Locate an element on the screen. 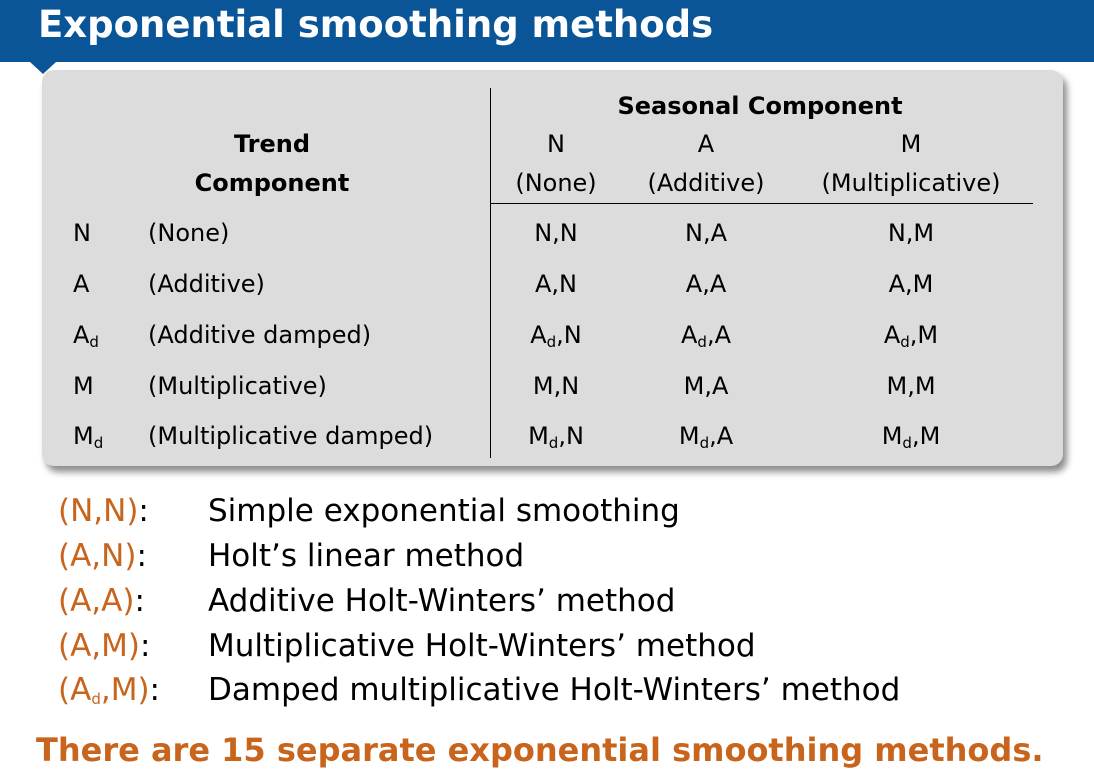  seasonal-col-label: (None) is located at coordinates (556, 183).